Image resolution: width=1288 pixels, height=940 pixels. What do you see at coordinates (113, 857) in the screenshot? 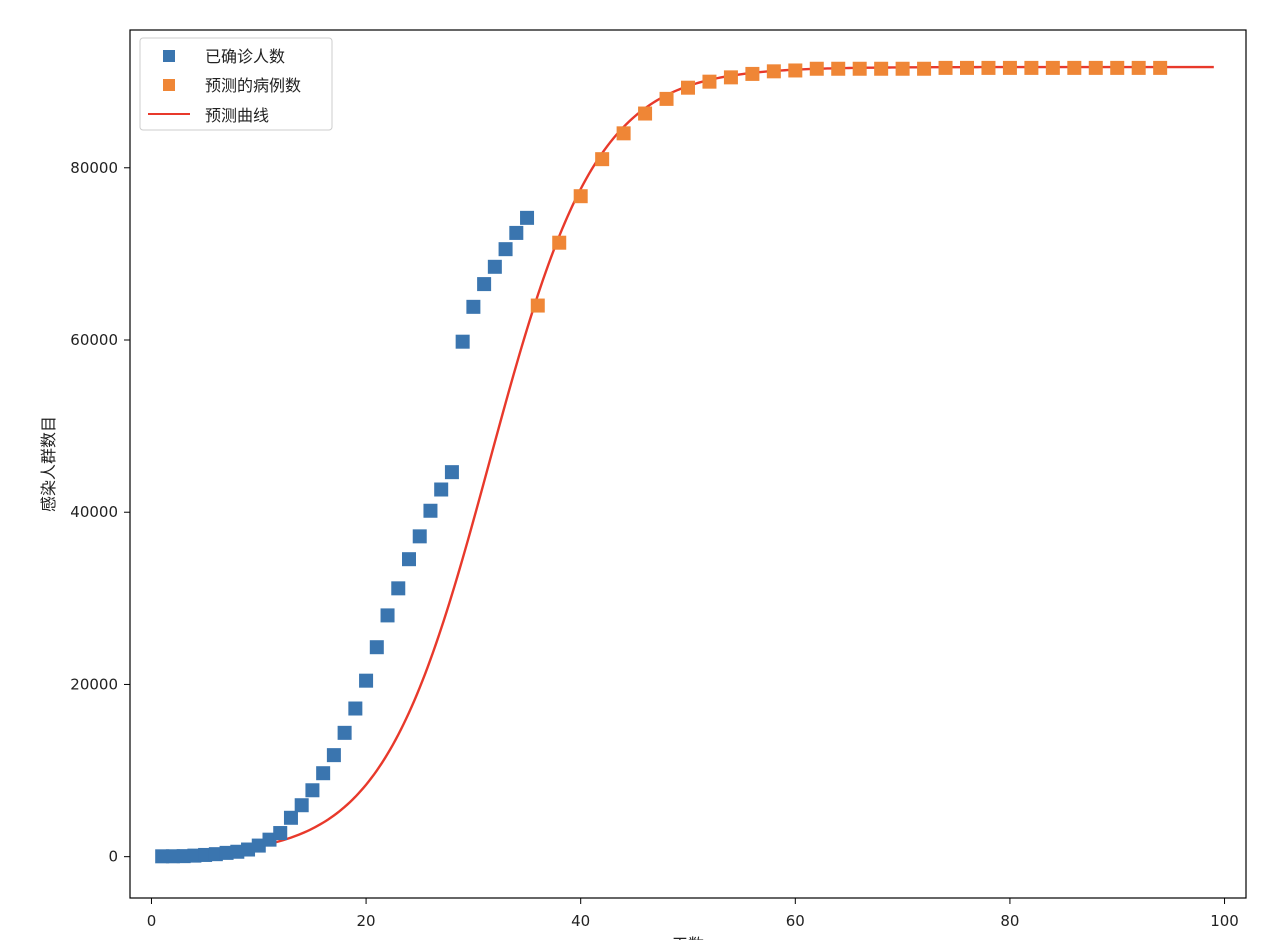
I see `y-tick-label: 0` at bounding box center [113, 857].